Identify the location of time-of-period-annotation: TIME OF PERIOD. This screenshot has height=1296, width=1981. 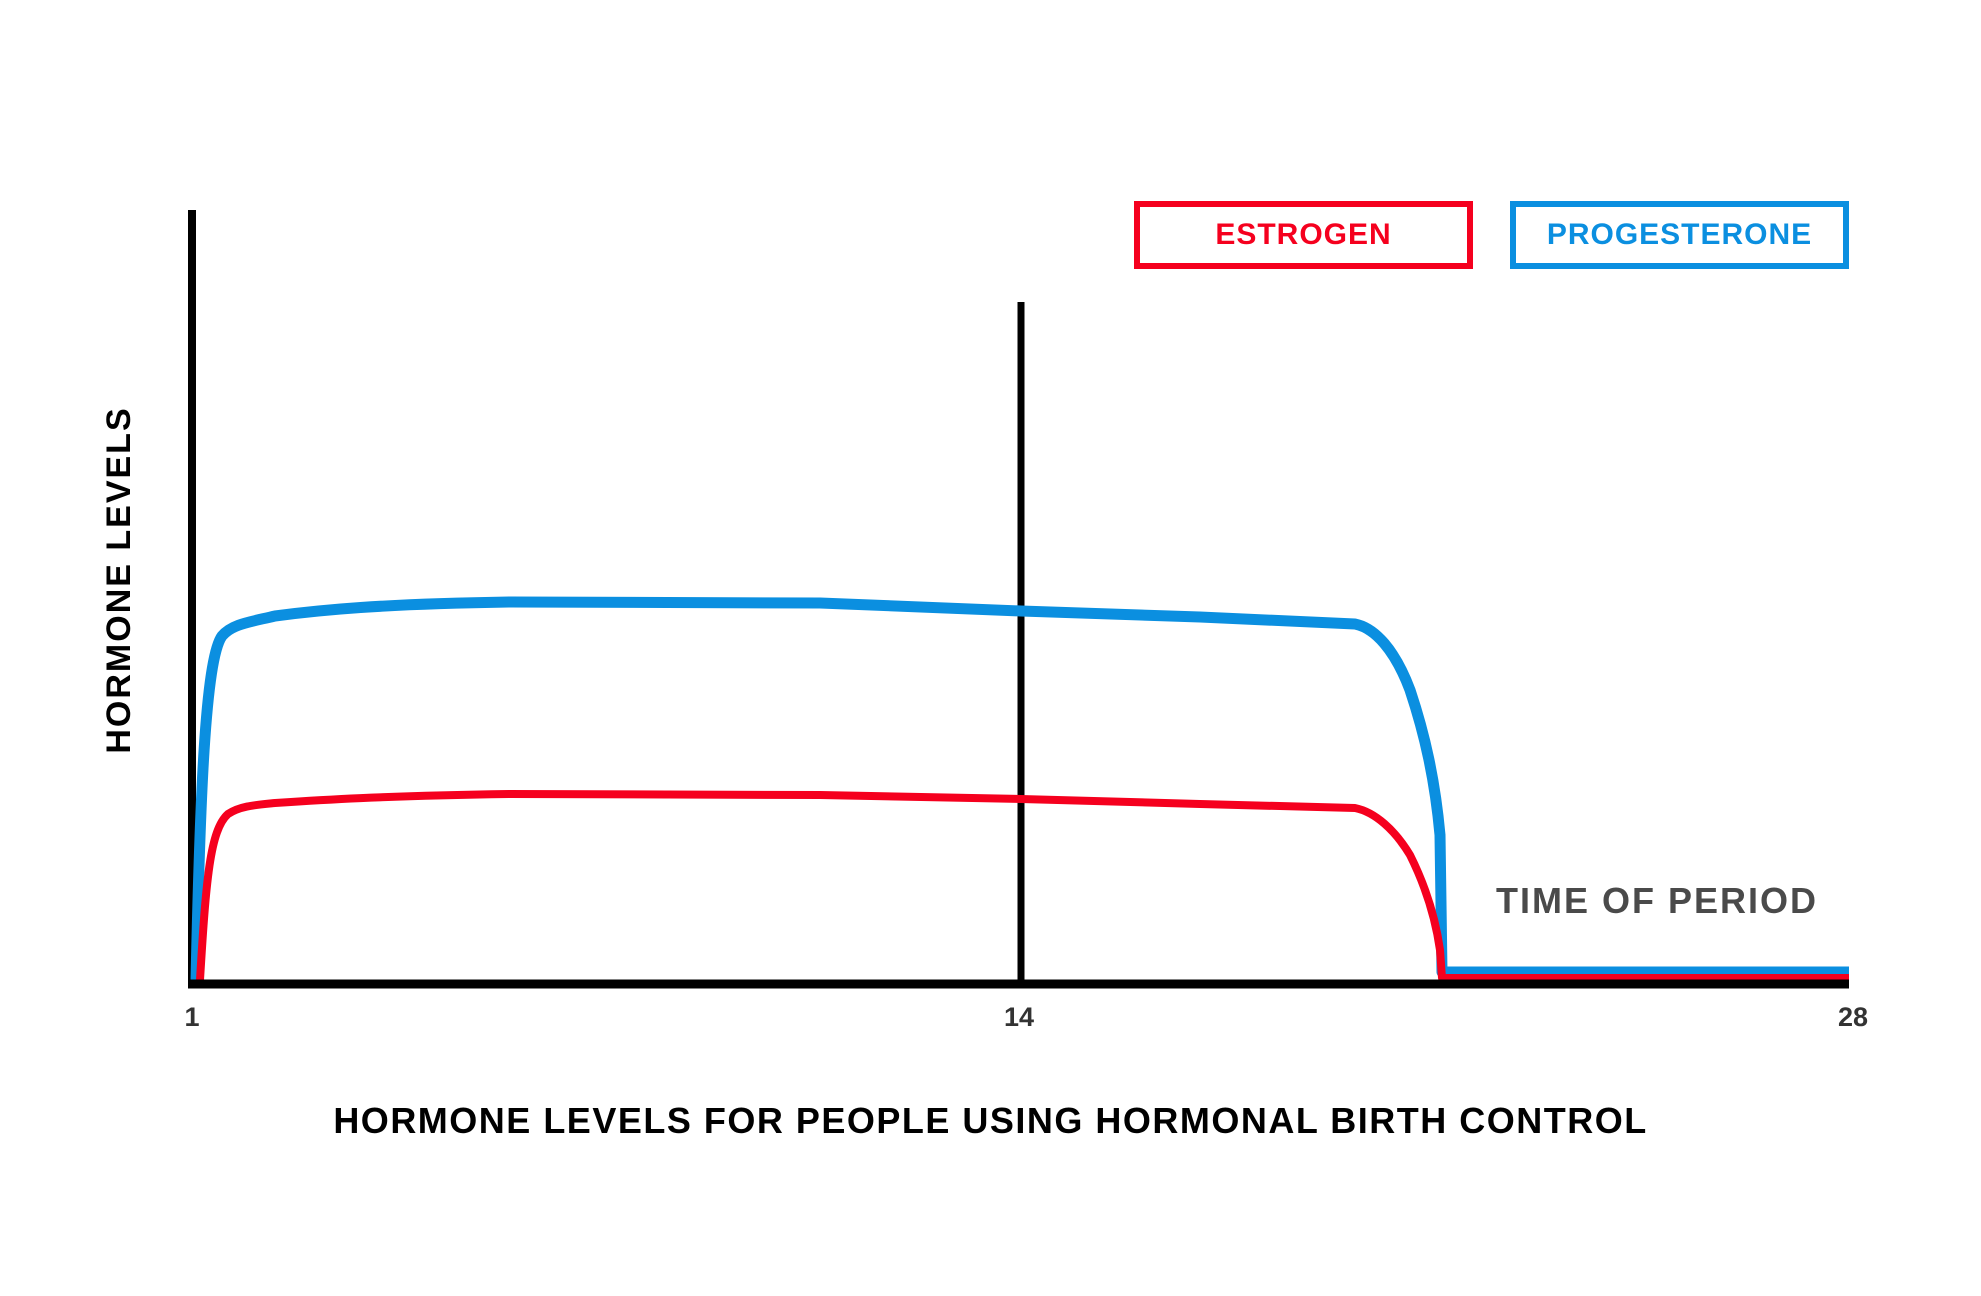
(1657, 900).